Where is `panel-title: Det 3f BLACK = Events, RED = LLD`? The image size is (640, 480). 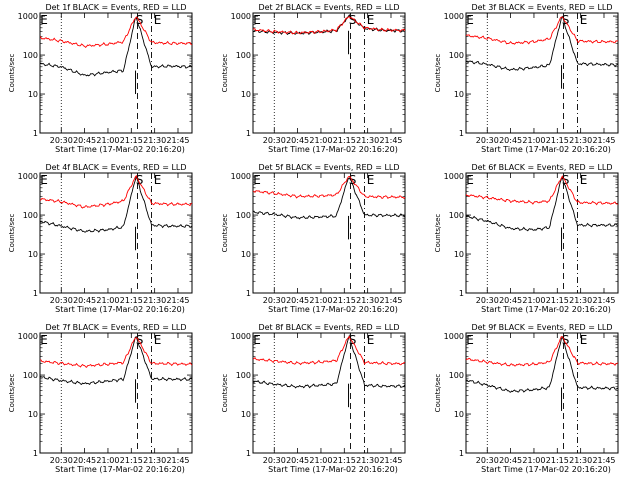
panel-title: Det 3f BLACK = Events, RED = LLD is located at coordinates (541, 7).